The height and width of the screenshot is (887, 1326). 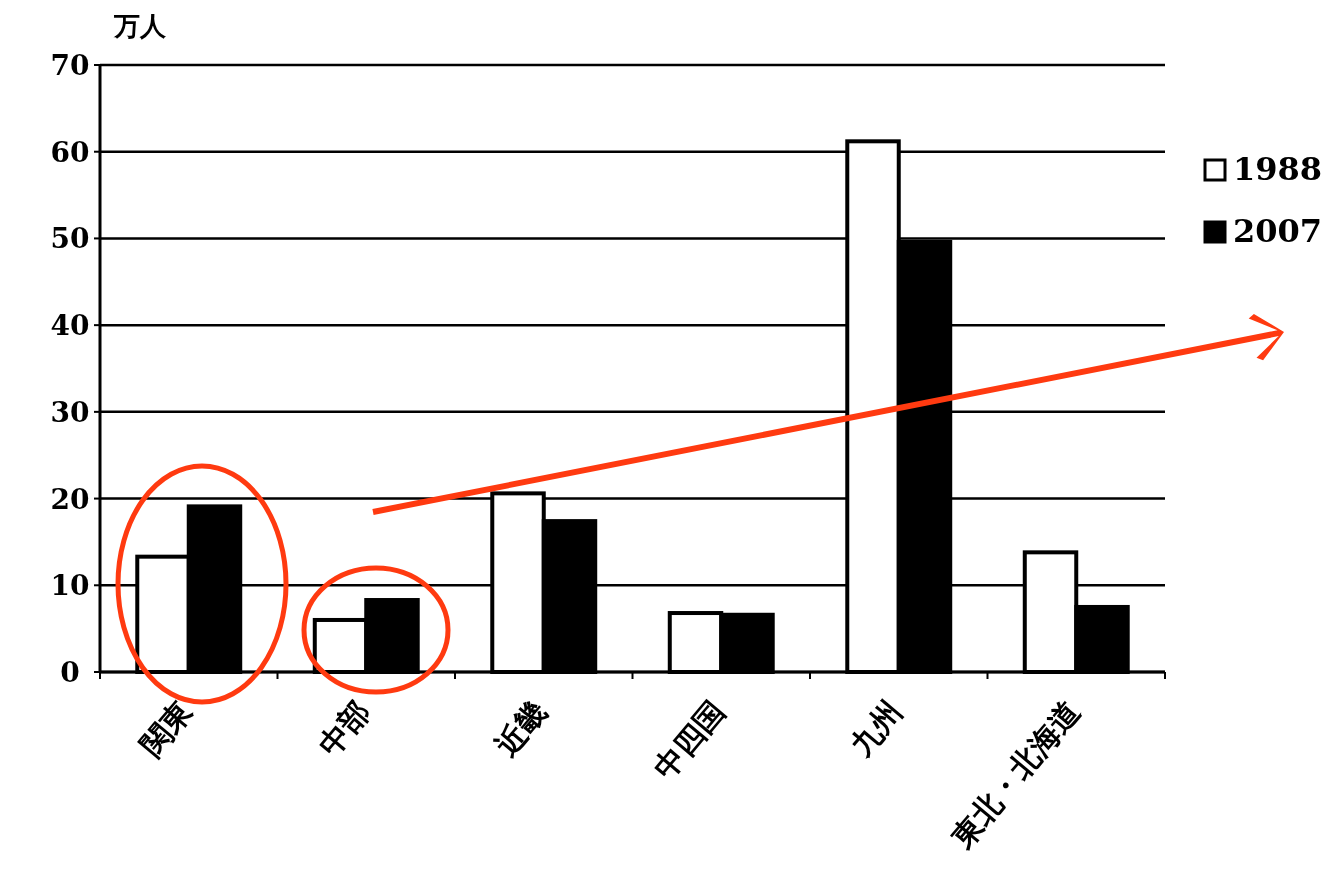 I want to click on y-tick-label: 30, so click(x=70, y=412).